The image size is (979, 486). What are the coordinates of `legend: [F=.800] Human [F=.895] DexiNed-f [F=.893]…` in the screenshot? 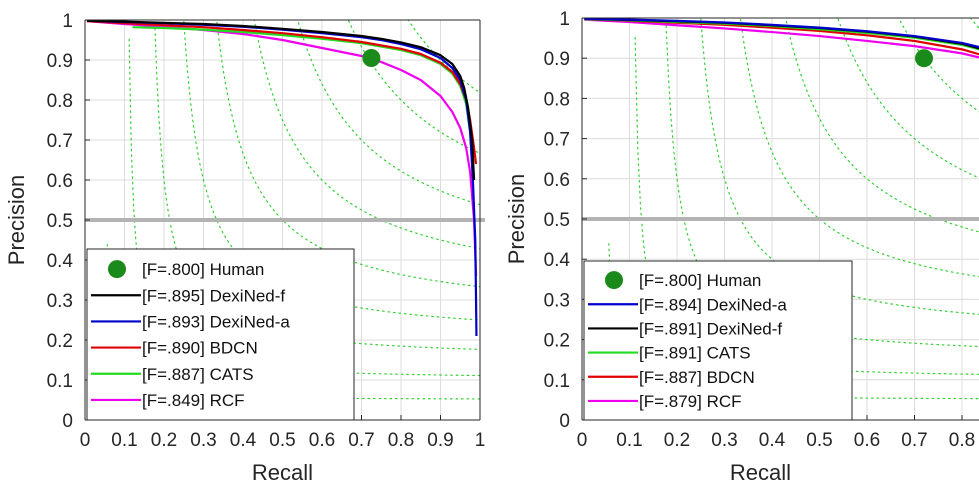 It's located at (220, 334).